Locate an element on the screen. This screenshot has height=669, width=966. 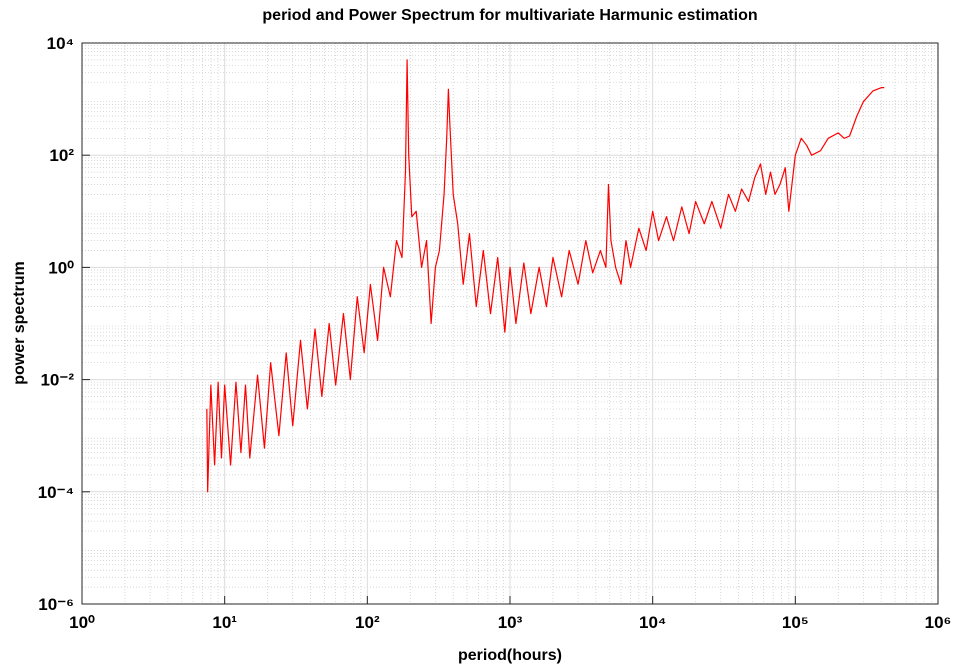
x-axis-label: period(hours) is located at coordinates (510, 655).